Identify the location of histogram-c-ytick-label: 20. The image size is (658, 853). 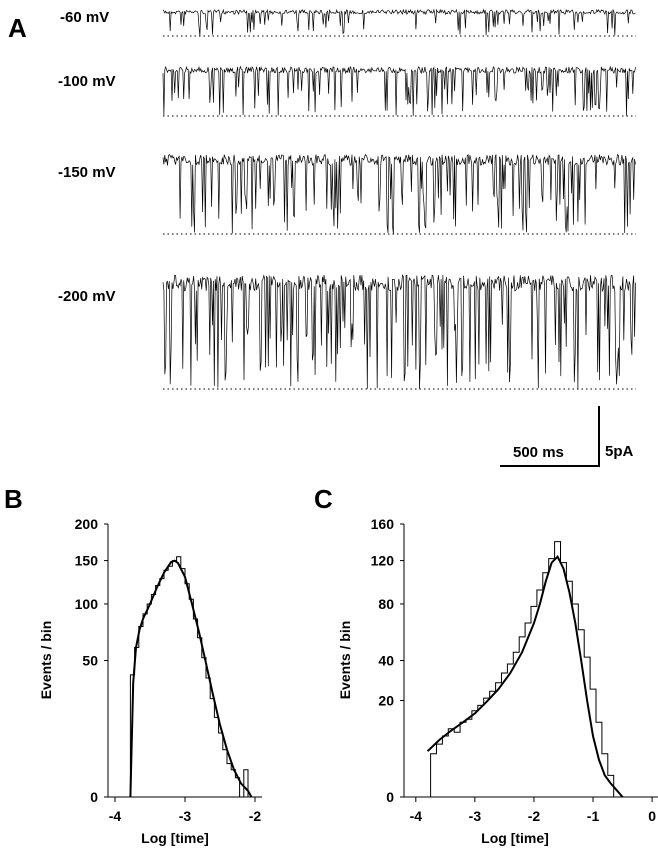
(386, 700).